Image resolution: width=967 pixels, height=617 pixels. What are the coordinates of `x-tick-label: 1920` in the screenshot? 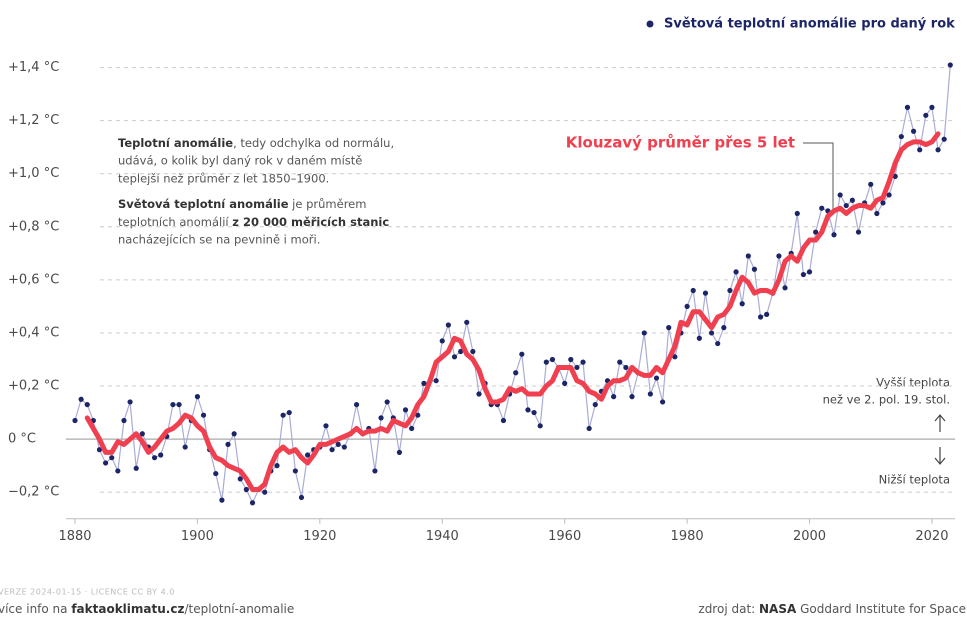 It's located at (319, 536).